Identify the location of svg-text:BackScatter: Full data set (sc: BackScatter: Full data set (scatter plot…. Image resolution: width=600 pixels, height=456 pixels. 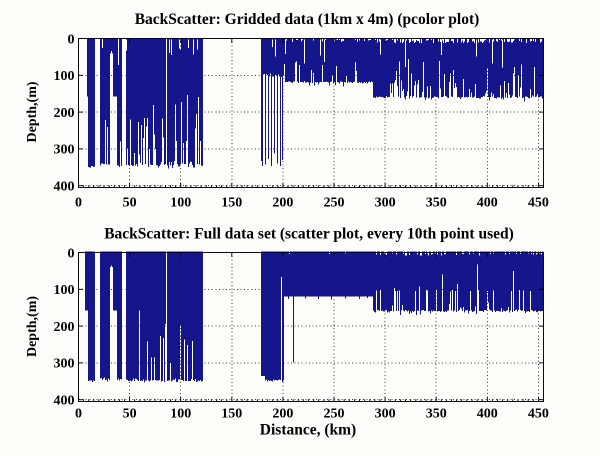
(309, 234).